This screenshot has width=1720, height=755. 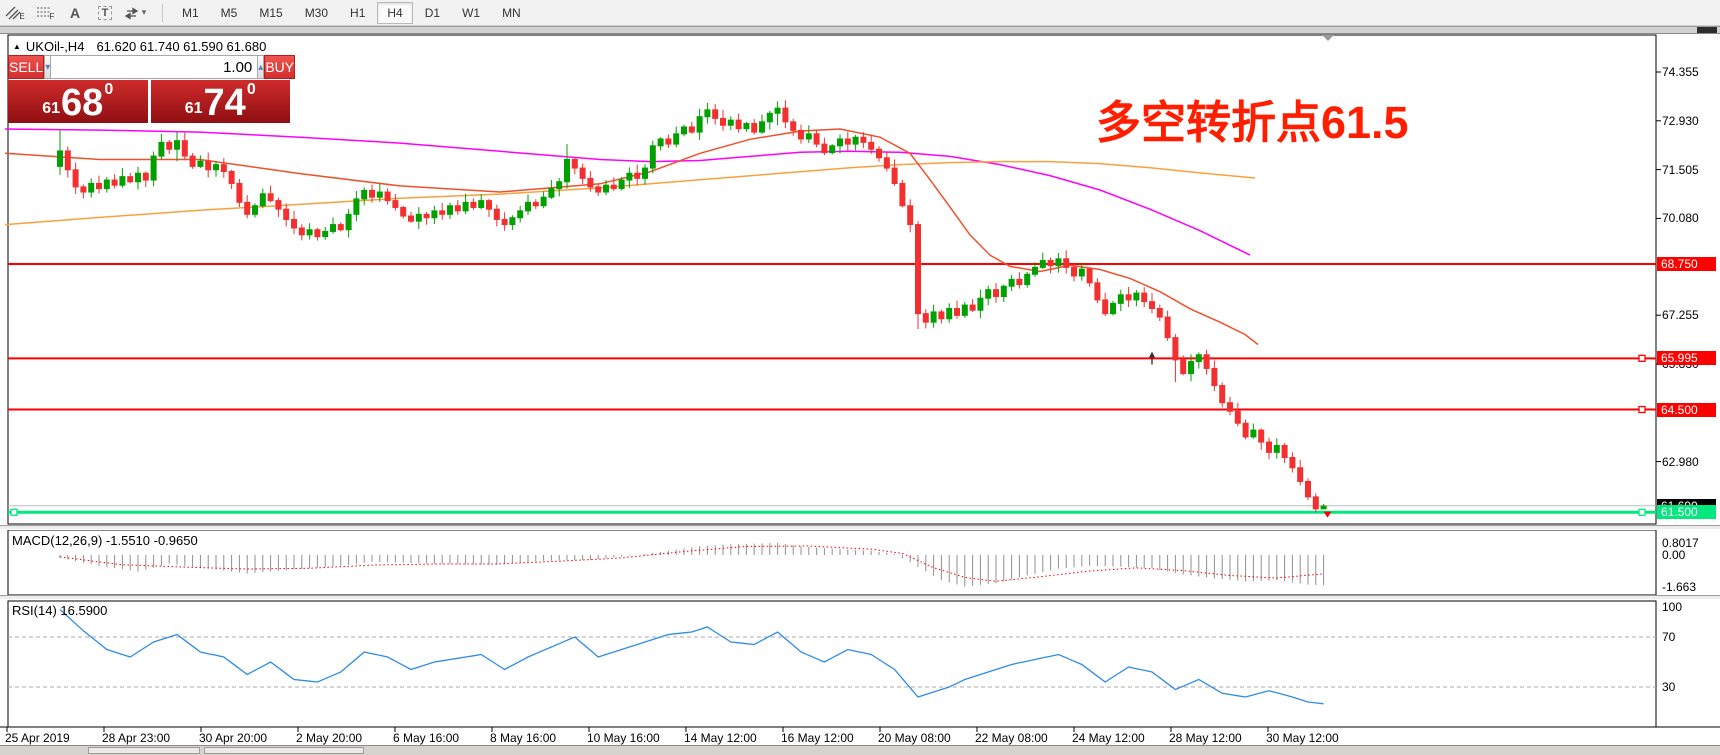 I want to click on timeframe-button-m30: M30, so click(x=316, y=12).